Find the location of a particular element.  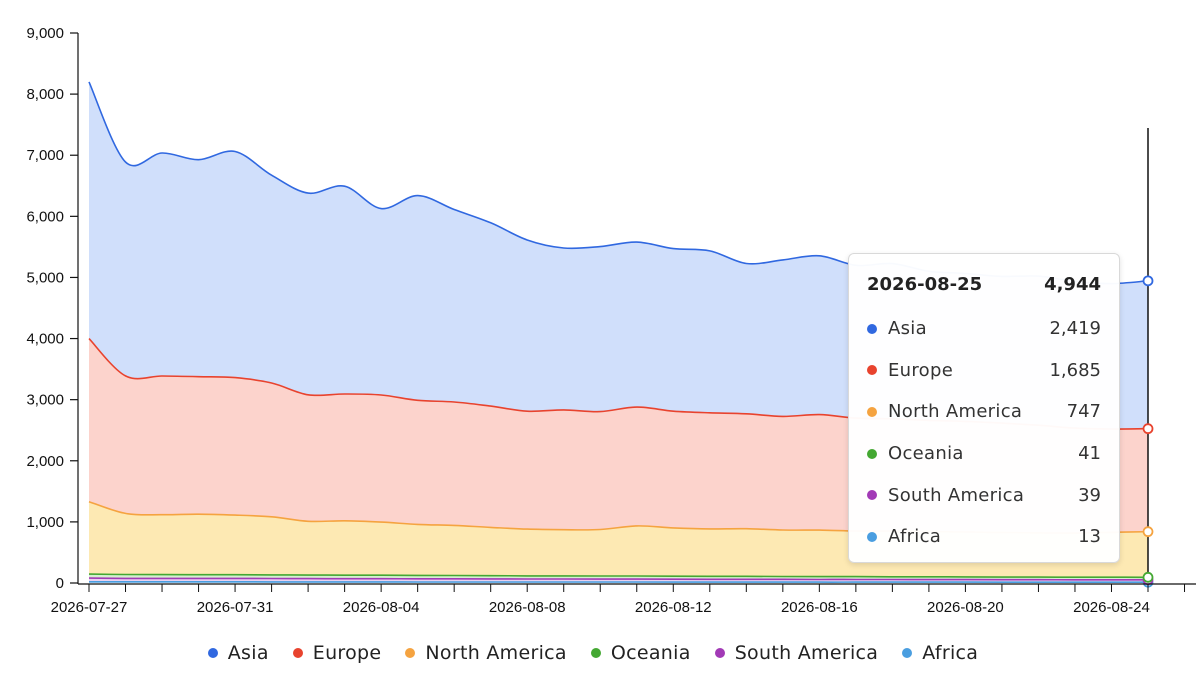

y-tick-label: 6,000 is located at coordinates (45, 216).